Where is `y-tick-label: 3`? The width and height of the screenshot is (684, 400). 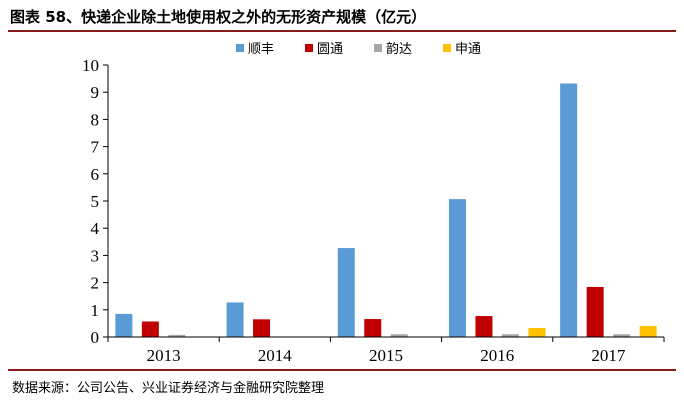 y-tick-label: 3 is located at coordinates (95, 255).